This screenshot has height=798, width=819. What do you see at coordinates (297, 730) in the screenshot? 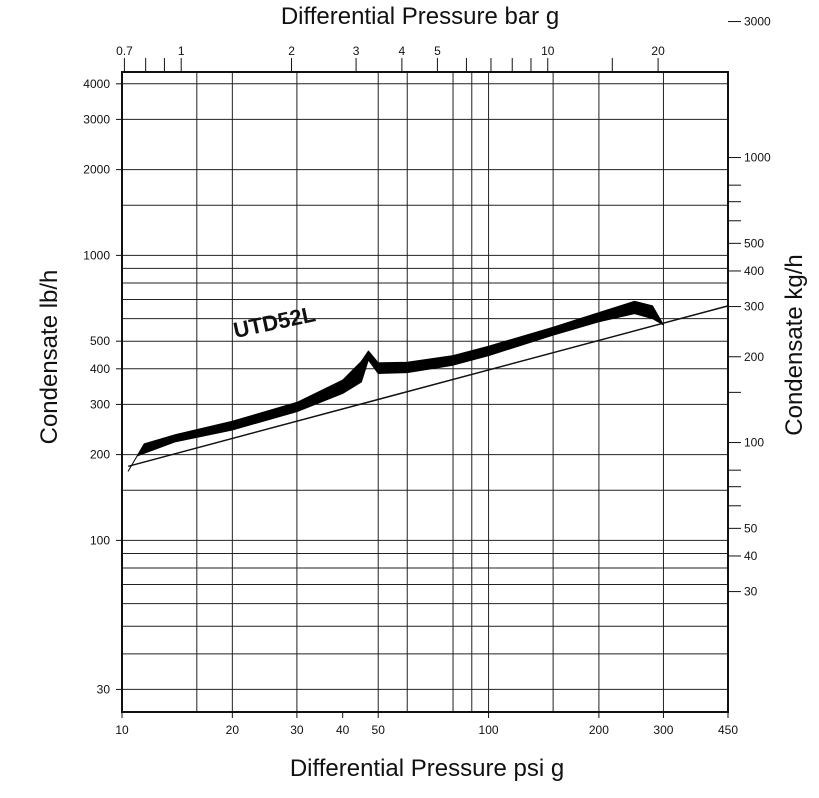
I see `x-tick-label: 30` at bounding box center [297, 730].